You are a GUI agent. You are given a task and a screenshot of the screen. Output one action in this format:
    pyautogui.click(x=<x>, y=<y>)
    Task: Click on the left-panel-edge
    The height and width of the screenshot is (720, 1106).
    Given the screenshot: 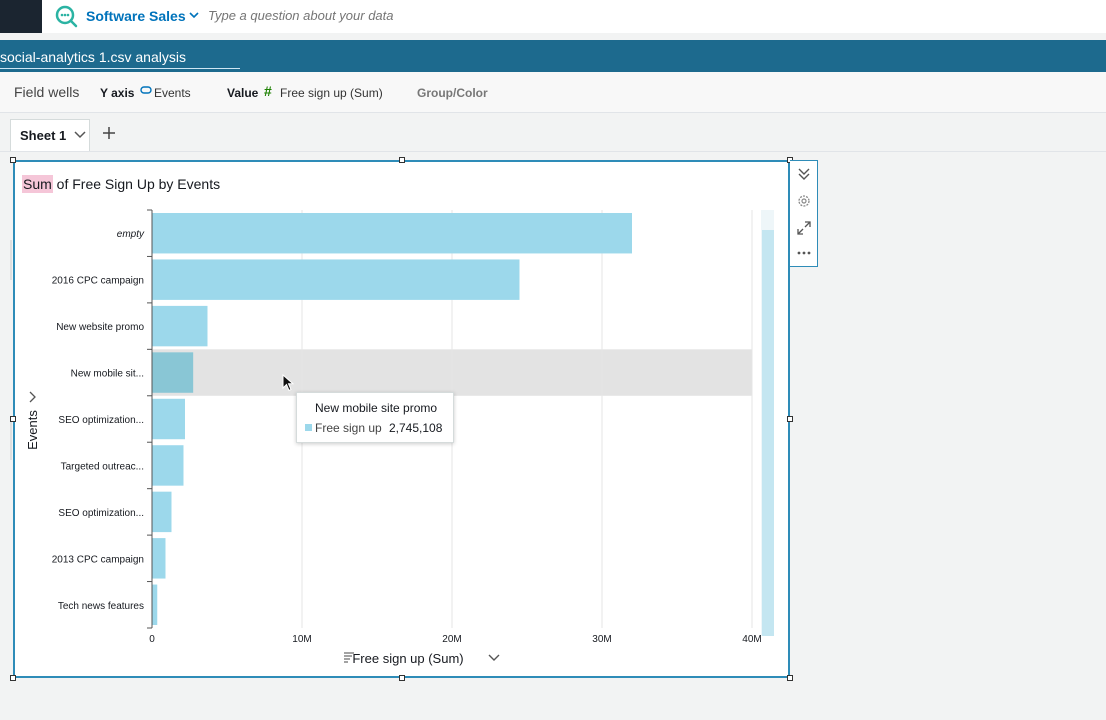 What is the action you would take?
    pyautogui.click(x=11, y=350)
    